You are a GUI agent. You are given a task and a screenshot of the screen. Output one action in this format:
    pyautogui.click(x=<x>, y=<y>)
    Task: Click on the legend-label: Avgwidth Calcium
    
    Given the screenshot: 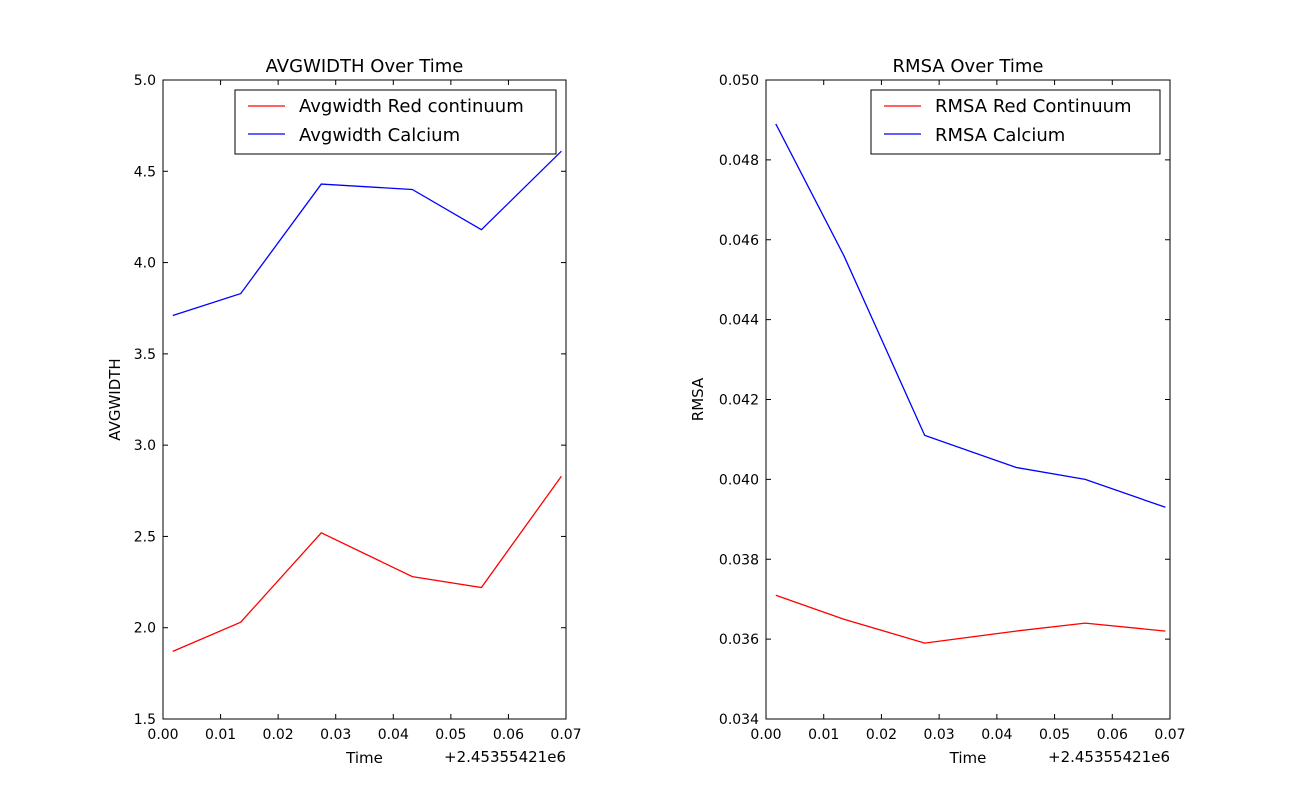 What is the action you would take?
    pyautogui.click(x=379, y=135)
    